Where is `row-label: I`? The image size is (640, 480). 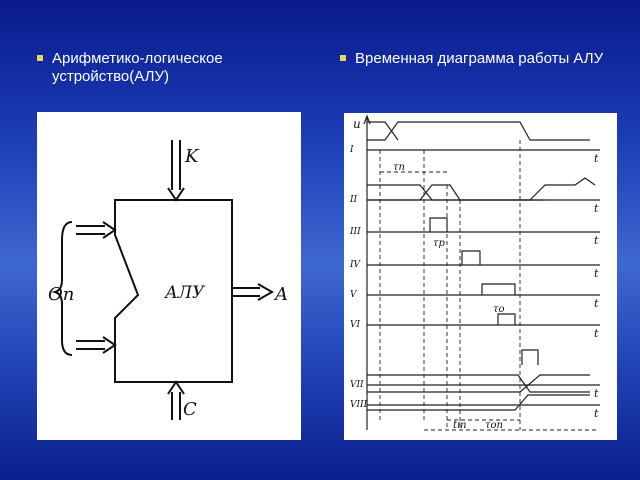 row-label: I is located at coordinates (351, 150).